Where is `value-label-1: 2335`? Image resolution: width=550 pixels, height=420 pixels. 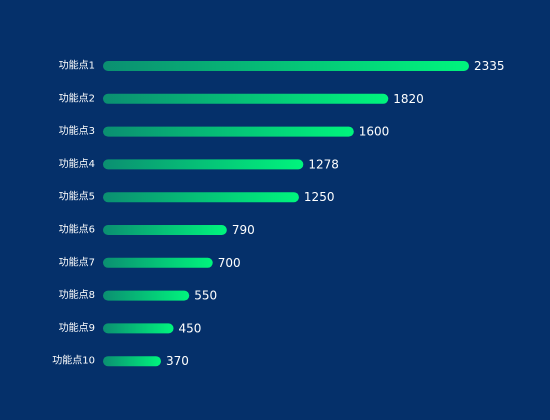 value-label-1: 2335 is located at coordinates (489, 66).